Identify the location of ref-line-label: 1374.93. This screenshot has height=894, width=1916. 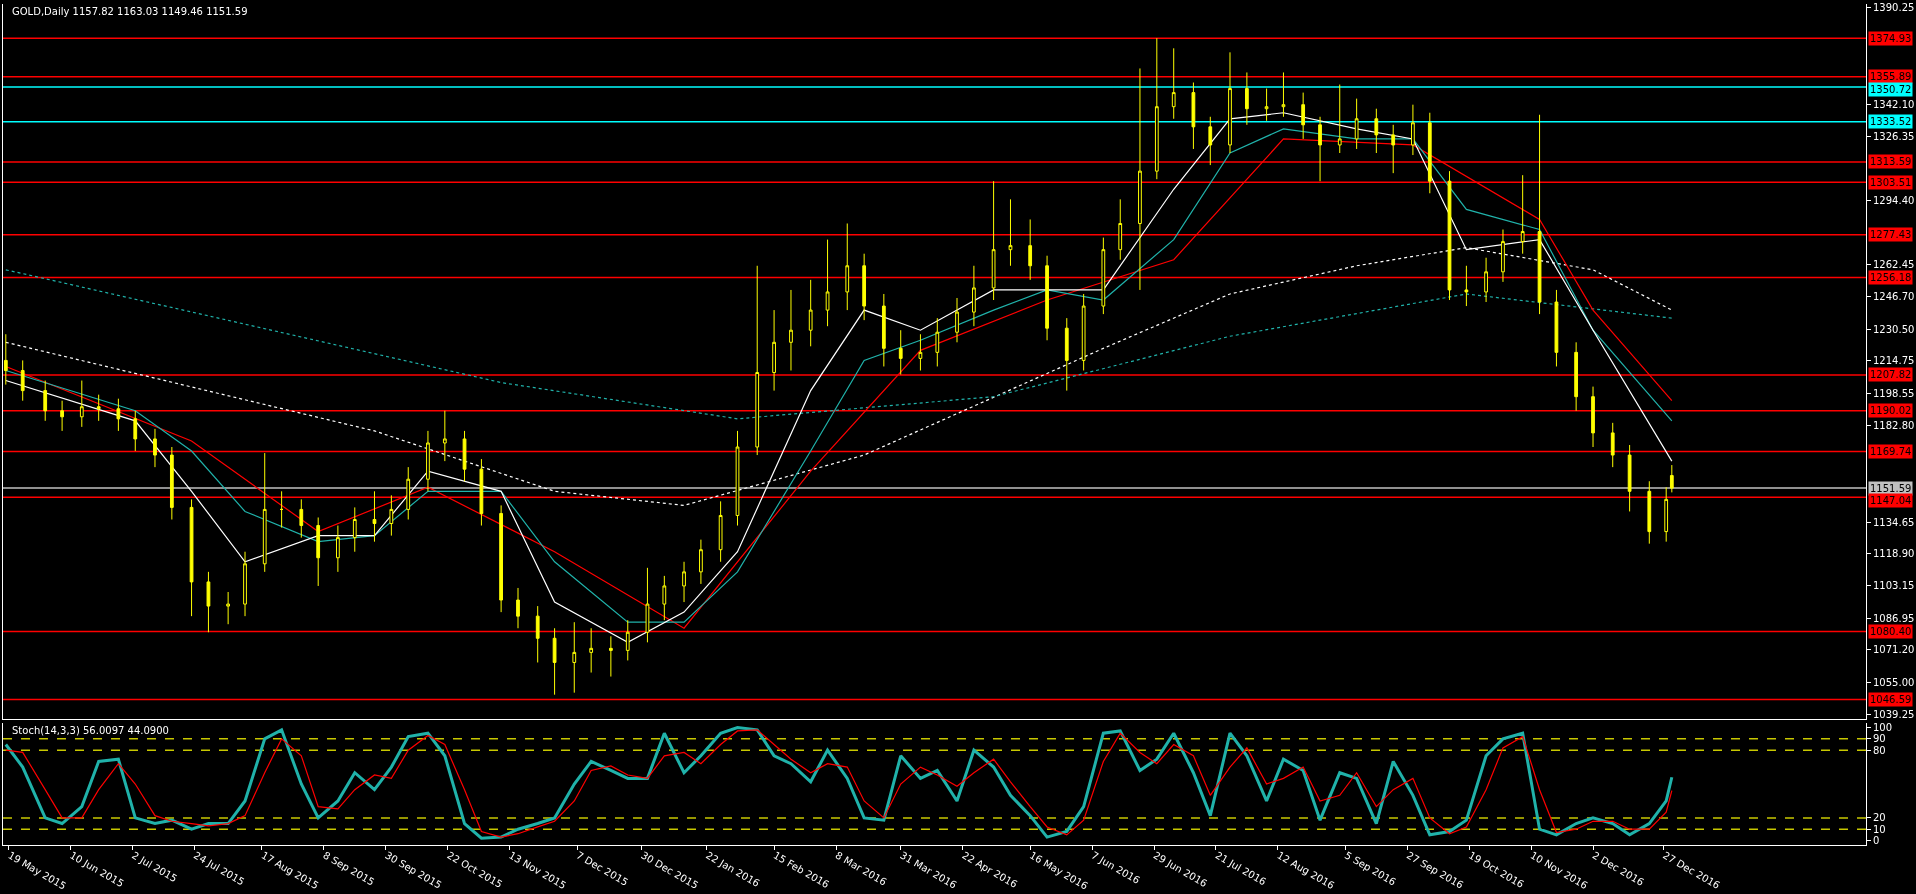
(1891, 38).